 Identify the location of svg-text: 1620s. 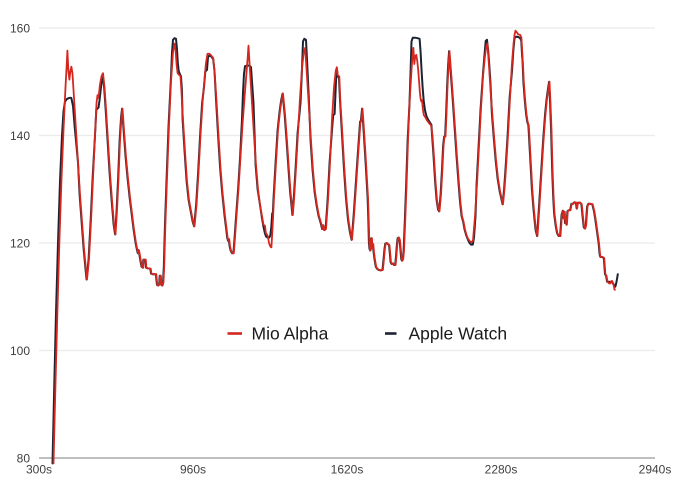
(347, 470).